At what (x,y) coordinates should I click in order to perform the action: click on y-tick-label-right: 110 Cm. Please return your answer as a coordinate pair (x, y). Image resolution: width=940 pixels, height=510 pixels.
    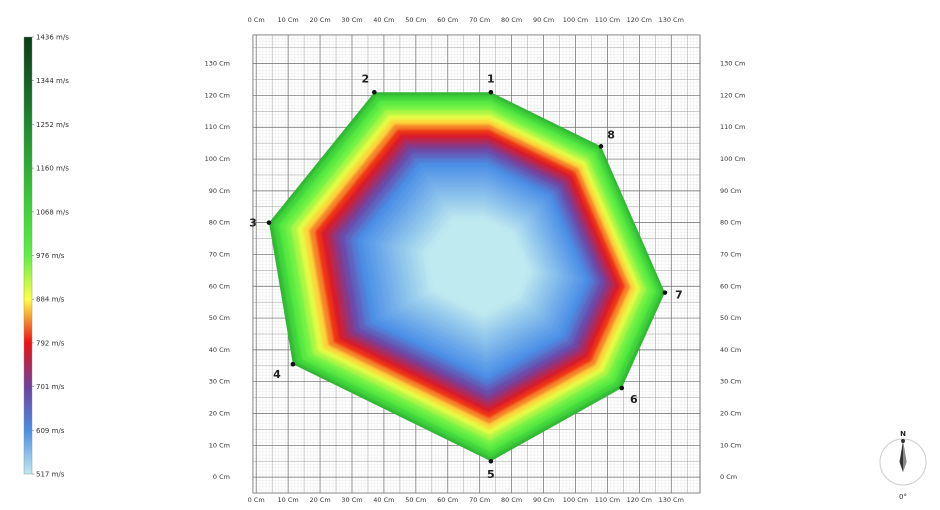
    Looking at the image, I should click on (732, 127).